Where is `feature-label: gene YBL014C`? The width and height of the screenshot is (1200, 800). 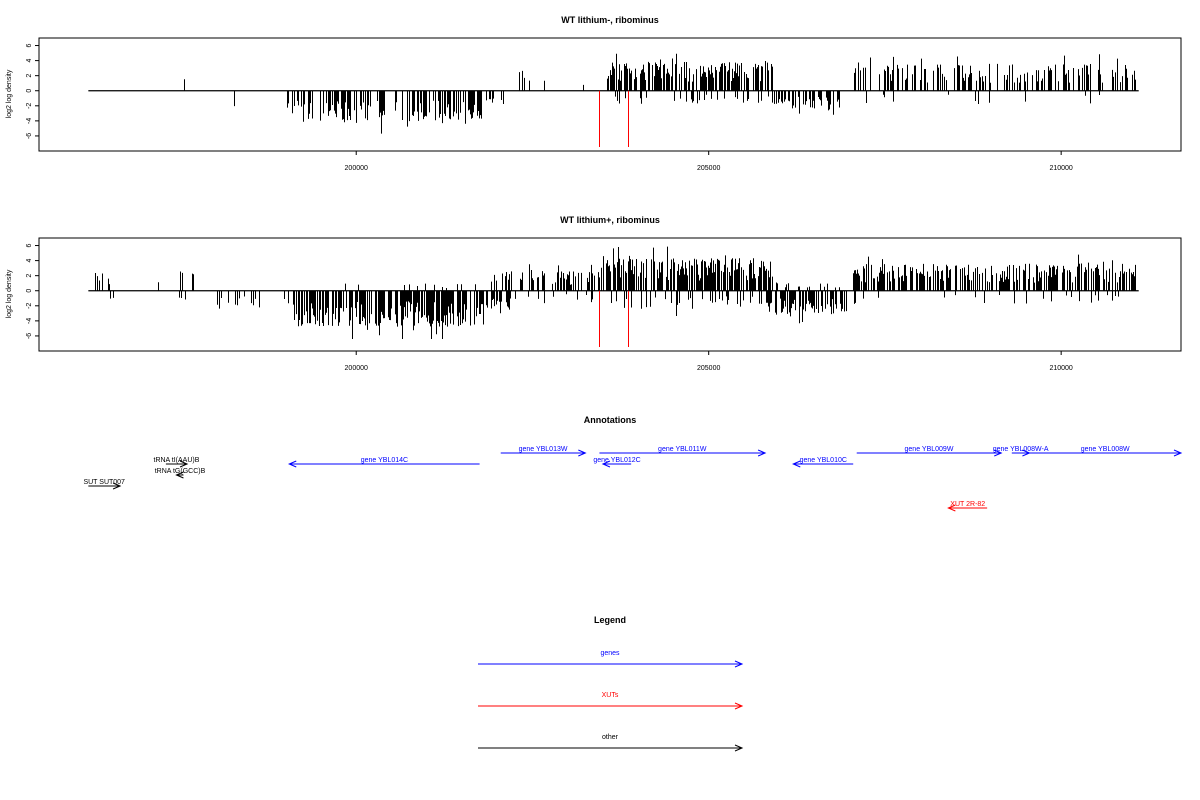 feature-label: gene YBL014C is located at coordinates (384, 460).